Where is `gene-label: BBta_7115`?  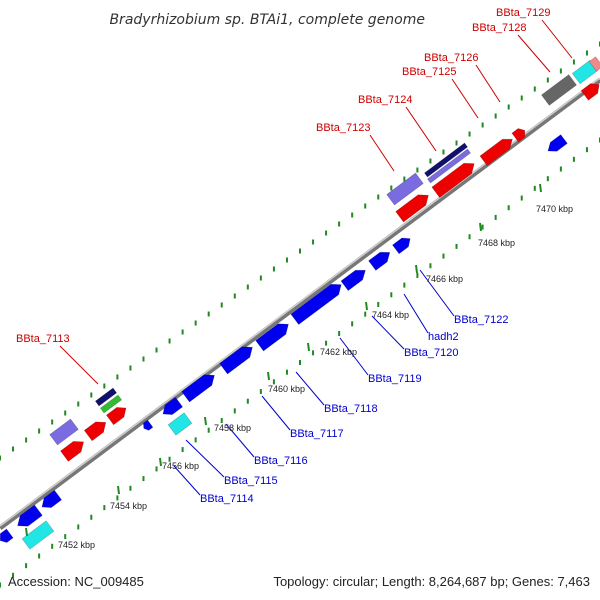 gene-label: BBta_7115 is located at coordinates (251, 481).